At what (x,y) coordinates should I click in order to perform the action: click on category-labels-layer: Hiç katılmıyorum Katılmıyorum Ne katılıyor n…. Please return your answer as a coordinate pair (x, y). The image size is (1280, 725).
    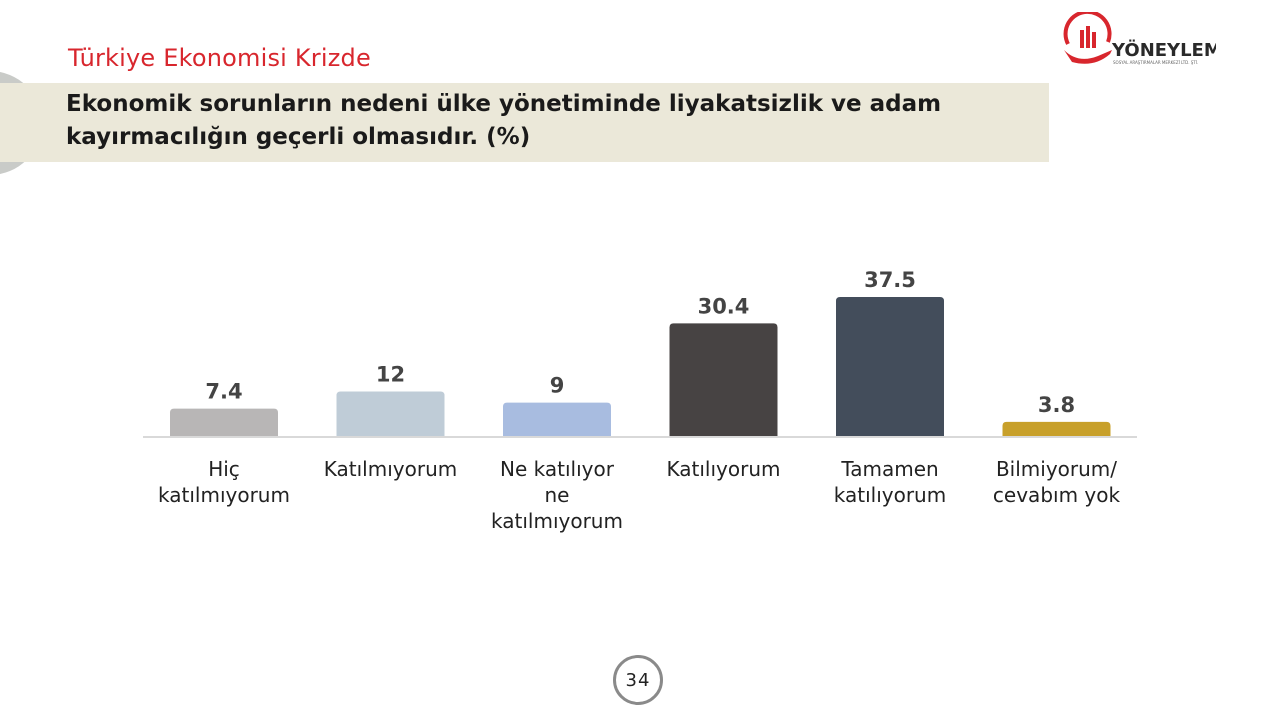
    Looking at the image, I should click on (639, 495).